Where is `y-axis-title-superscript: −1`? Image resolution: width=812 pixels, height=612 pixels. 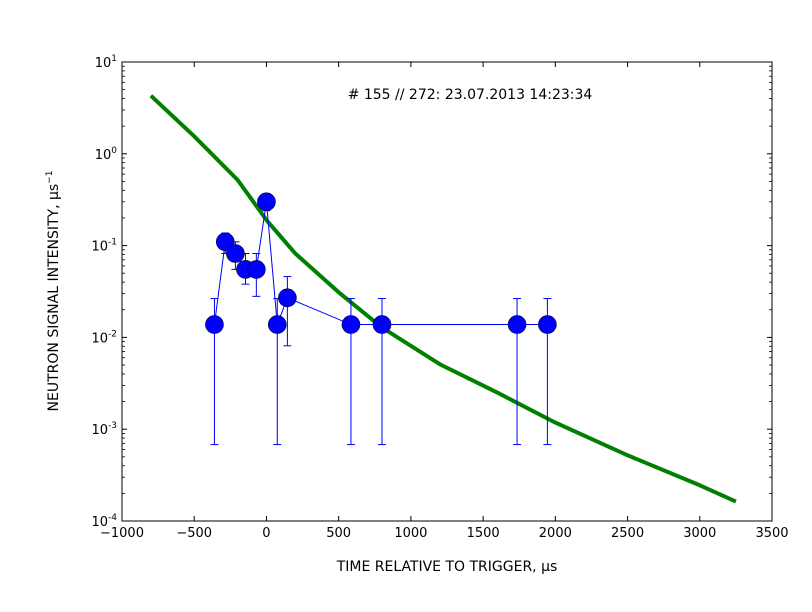 y-axis-title-superscript: −1 is located at coordinates (50, 177).